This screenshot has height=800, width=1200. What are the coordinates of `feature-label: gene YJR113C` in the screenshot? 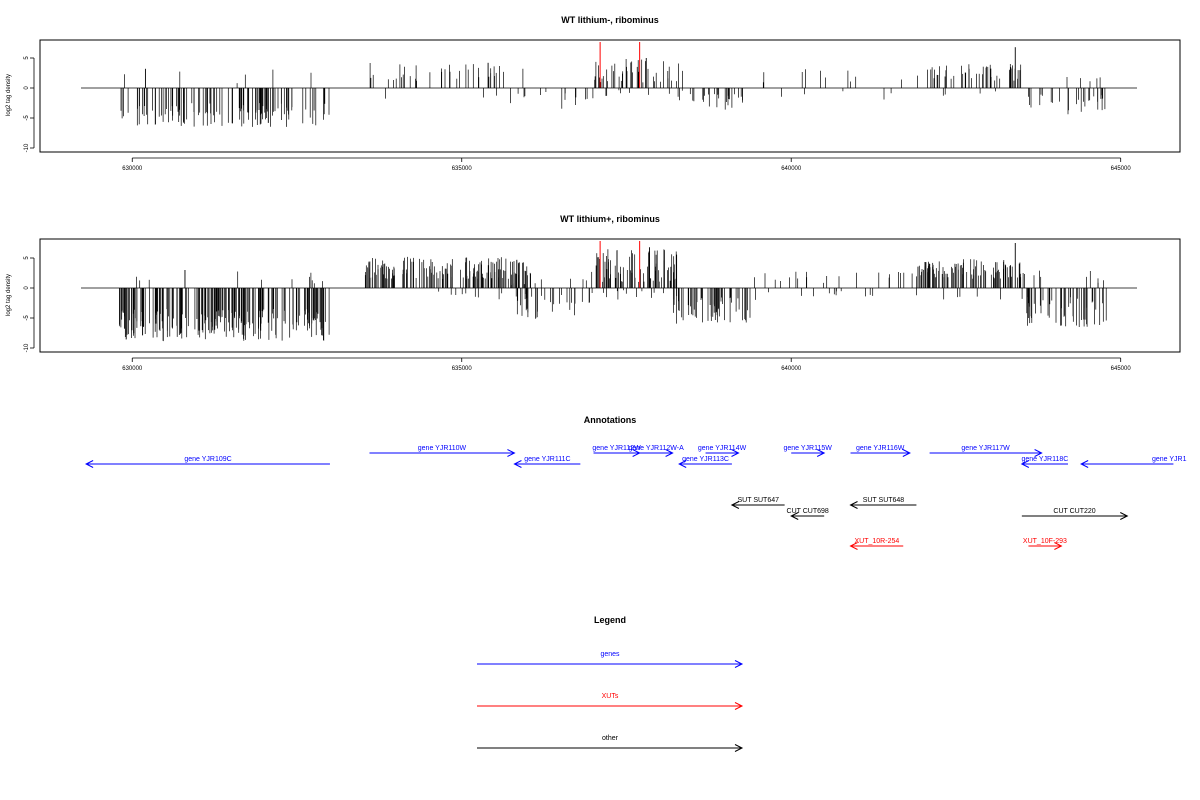 It's located at (705, 459).